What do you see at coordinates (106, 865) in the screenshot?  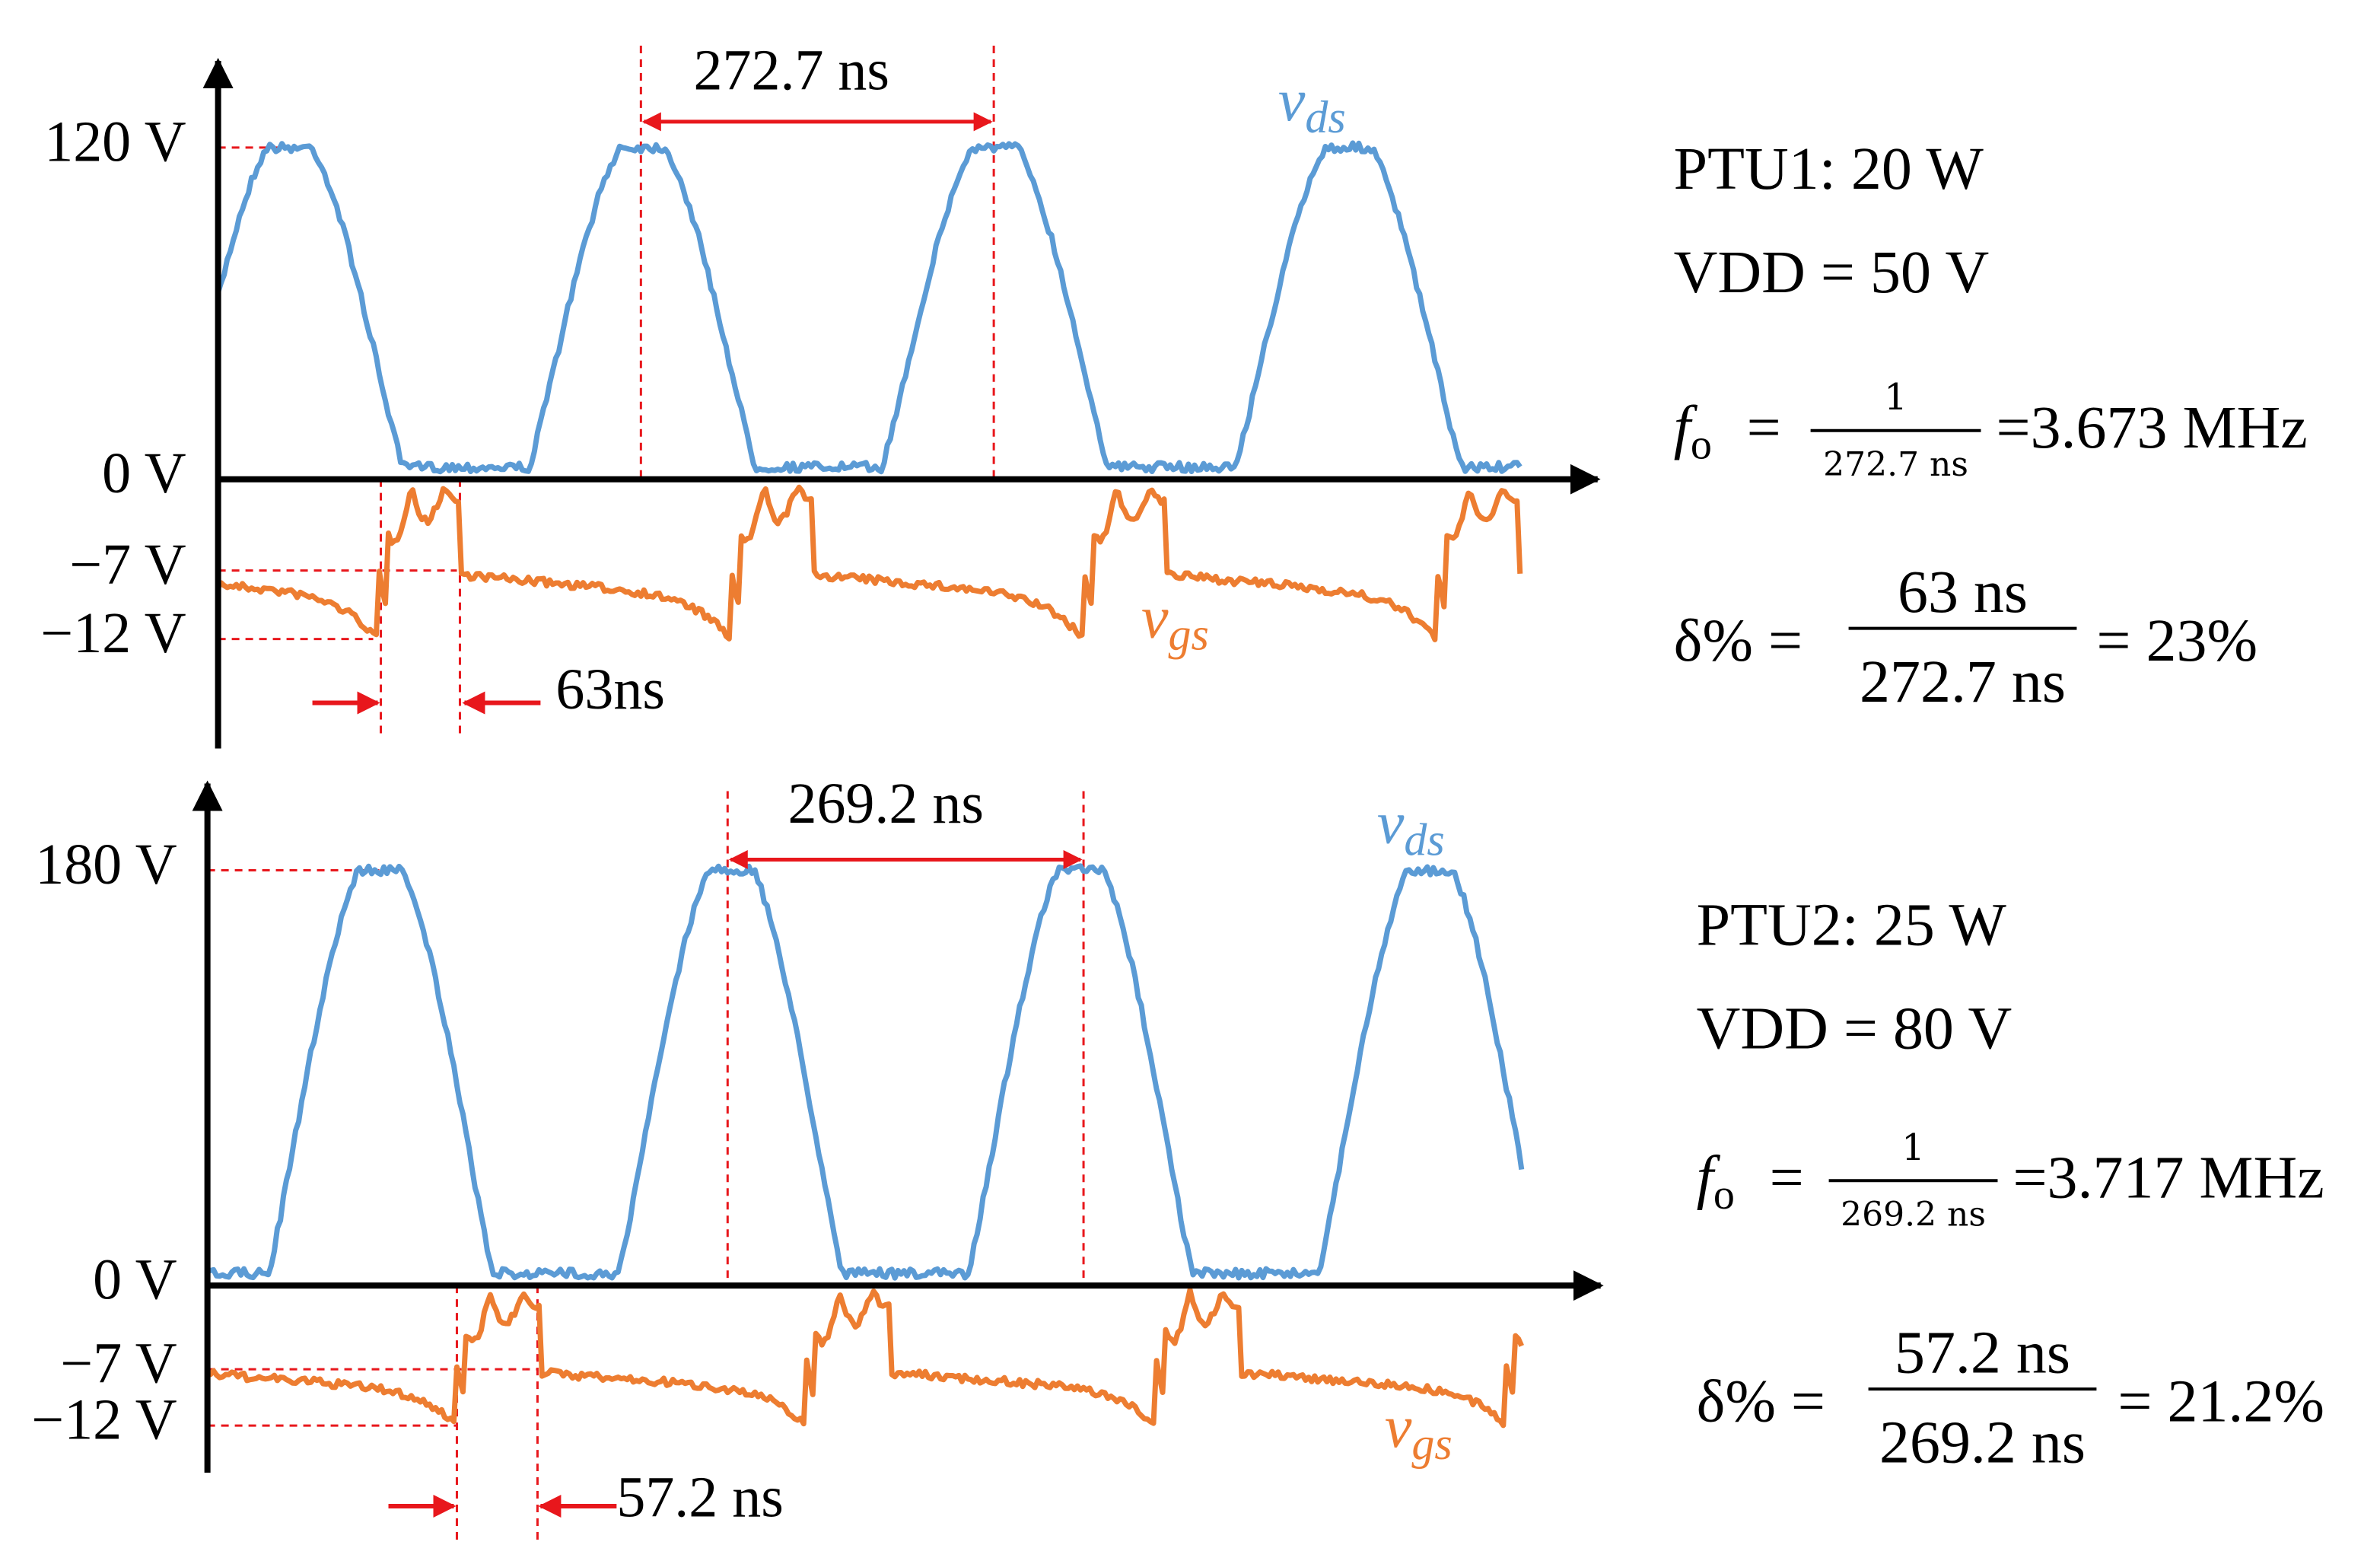 I see `y-label: 180 V` at bounding box center [106, 865].